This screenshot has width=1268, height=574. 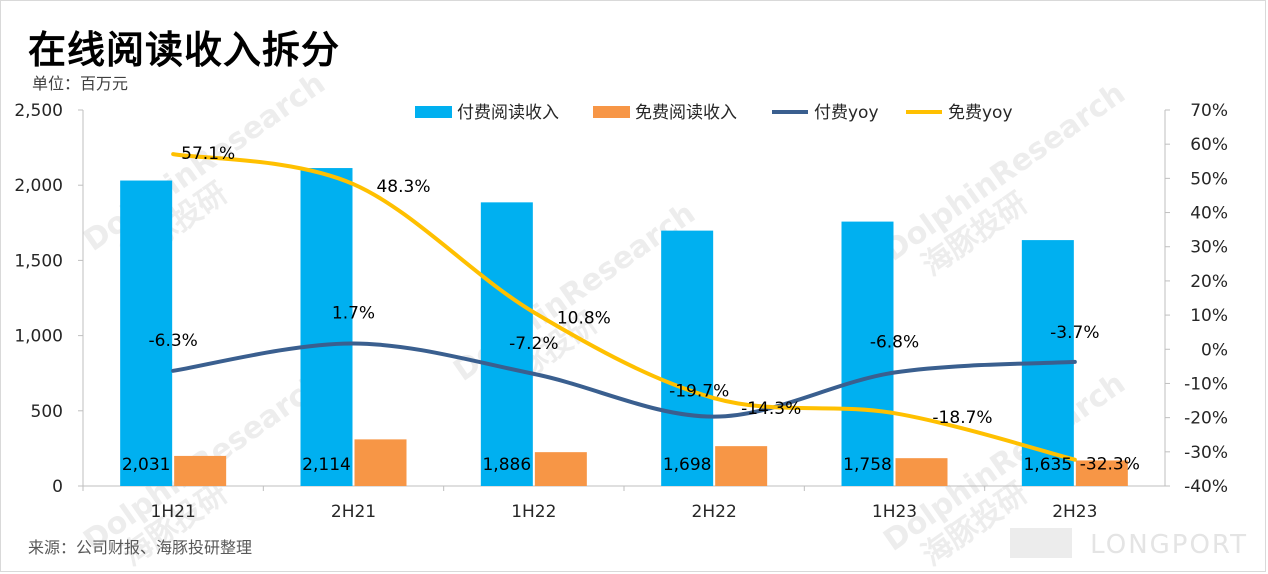 I want to click on brand-logo-mark, so click(x=1041, y=543).